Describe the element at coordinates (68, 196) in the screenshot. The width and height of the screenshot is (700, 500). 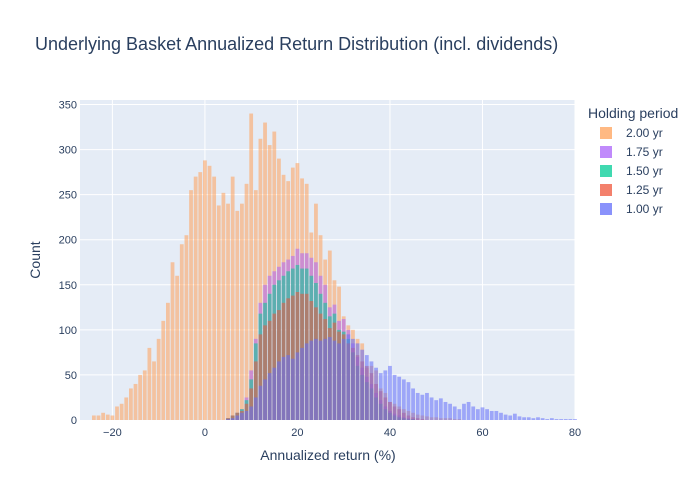
I see `y-tick-label: 250` at that location.